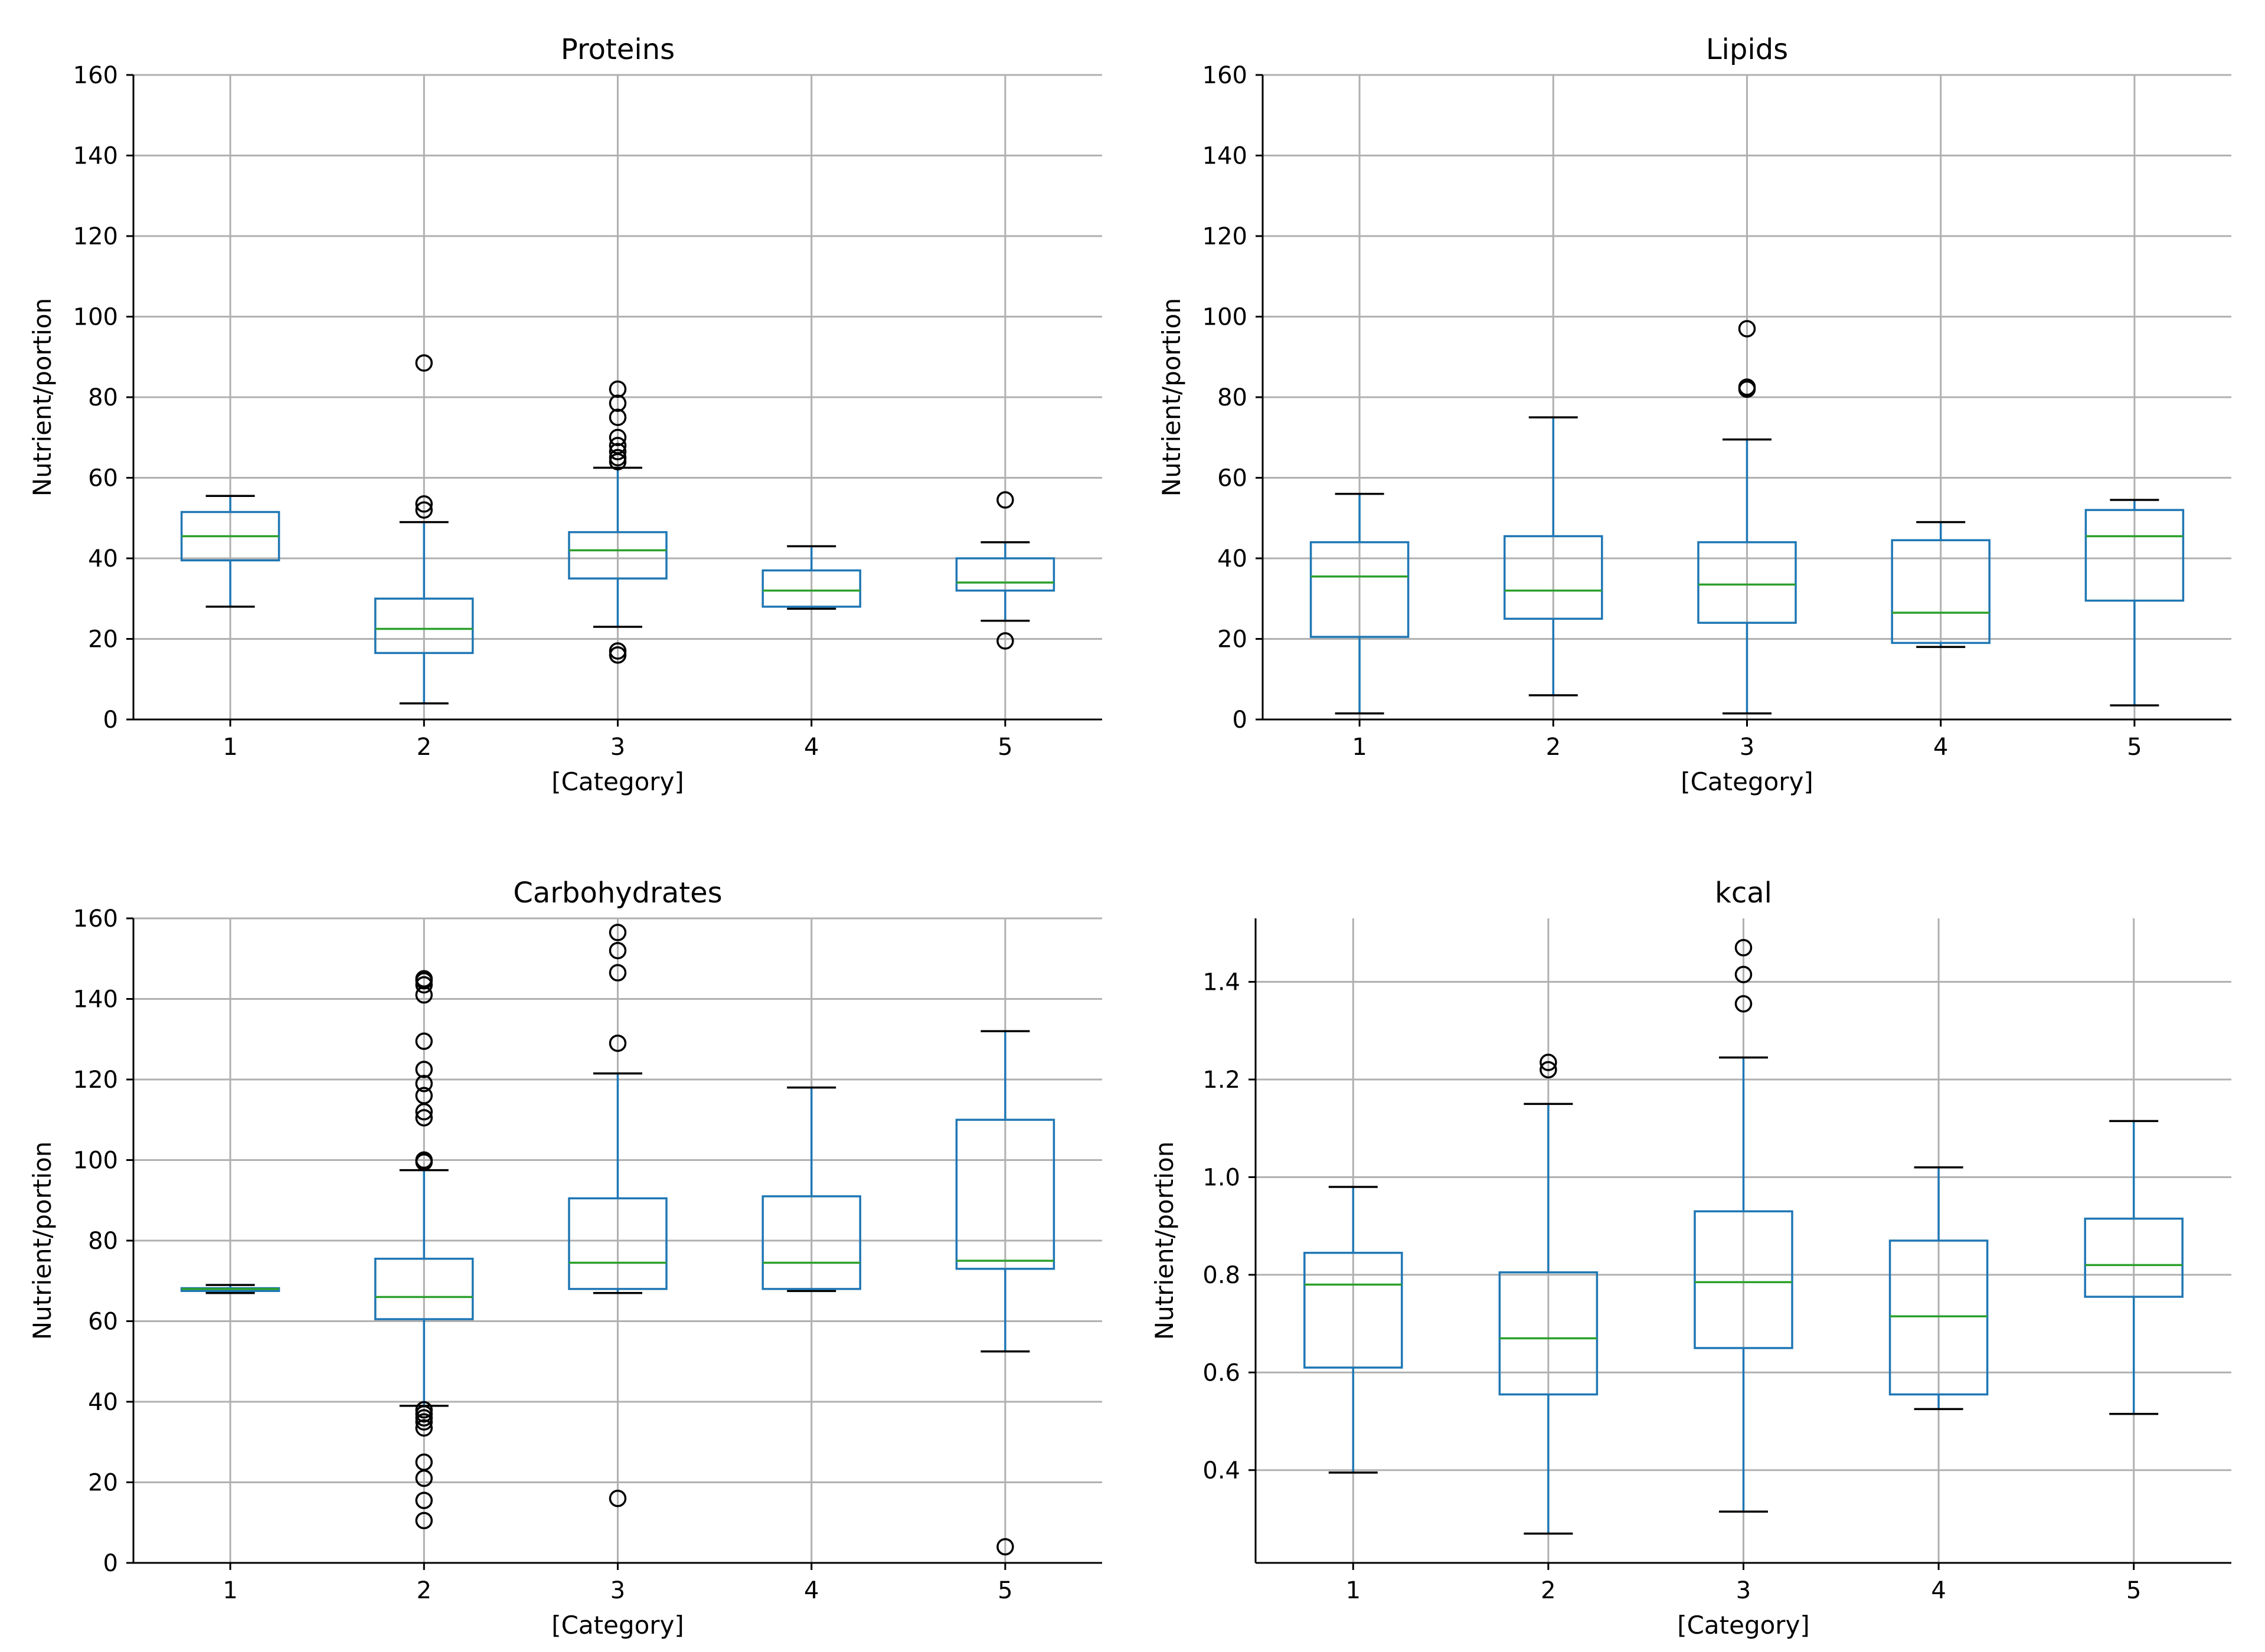 The image size is (2265, 1652). Describe the element at coordinates (1221, 1275) in the screenshot. I see `y-tick-label: 0.8` at that location.